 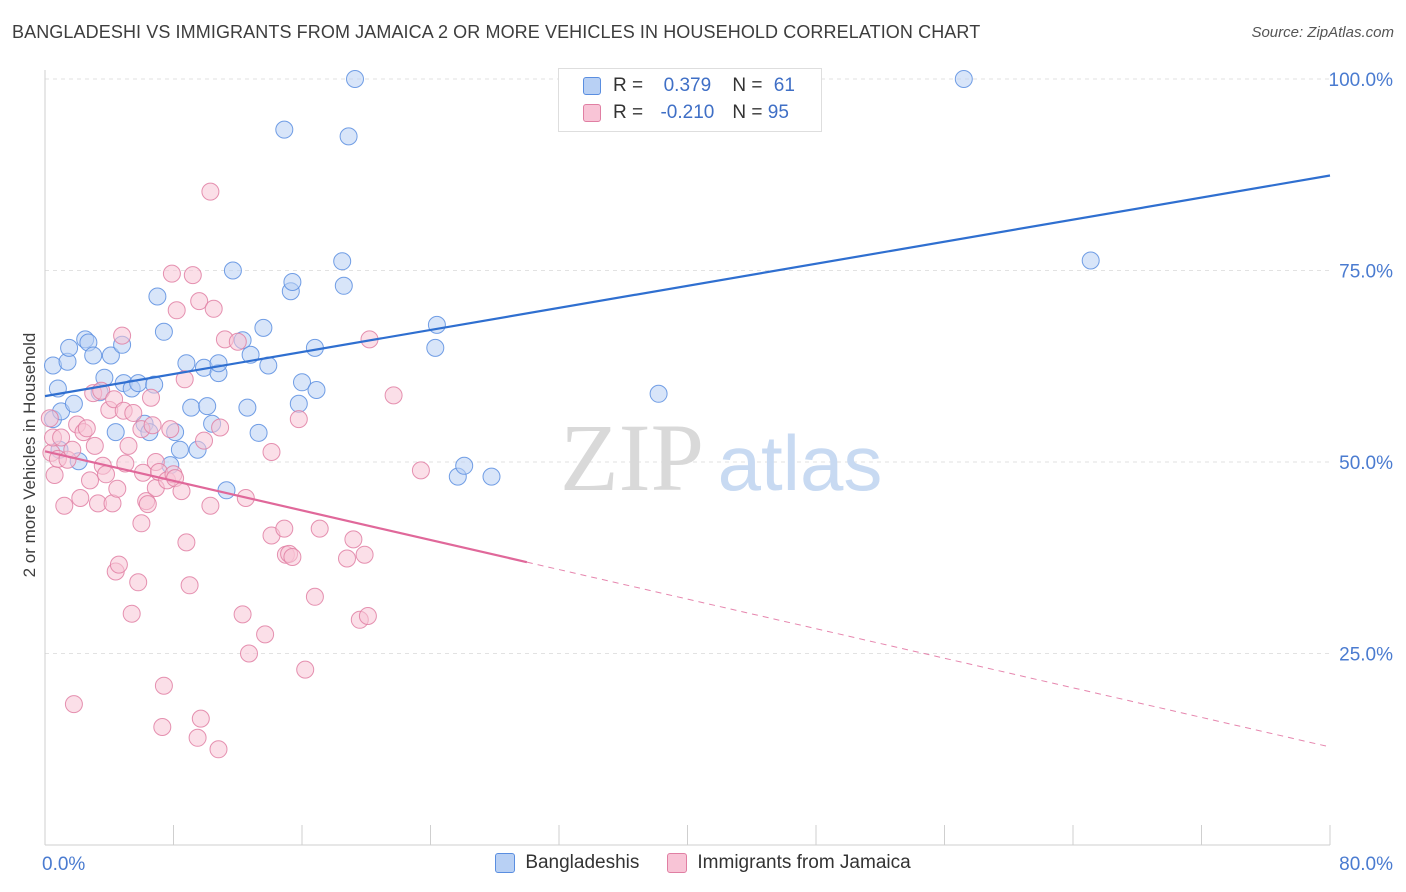 What do you see at coordinates (286, 507) in the screenshot?
I see `trend-line-jamaica` at bounding box center [286, 507].